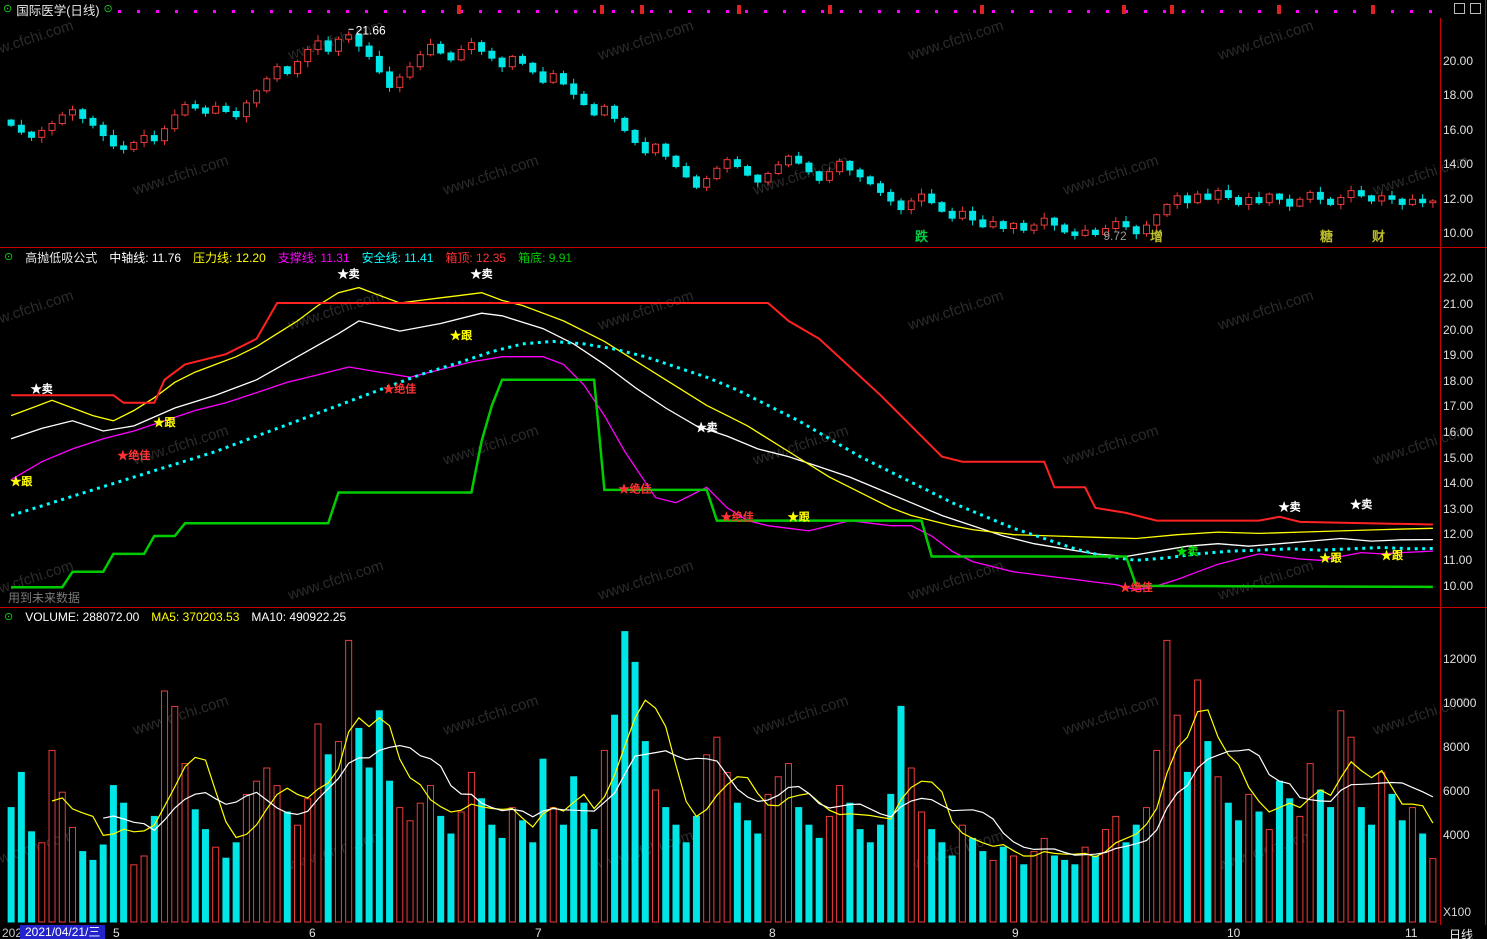 The image size is (1487, 939). I want to click on indicator-legend-item: 支撑线: 11.31, so click(313, 258).